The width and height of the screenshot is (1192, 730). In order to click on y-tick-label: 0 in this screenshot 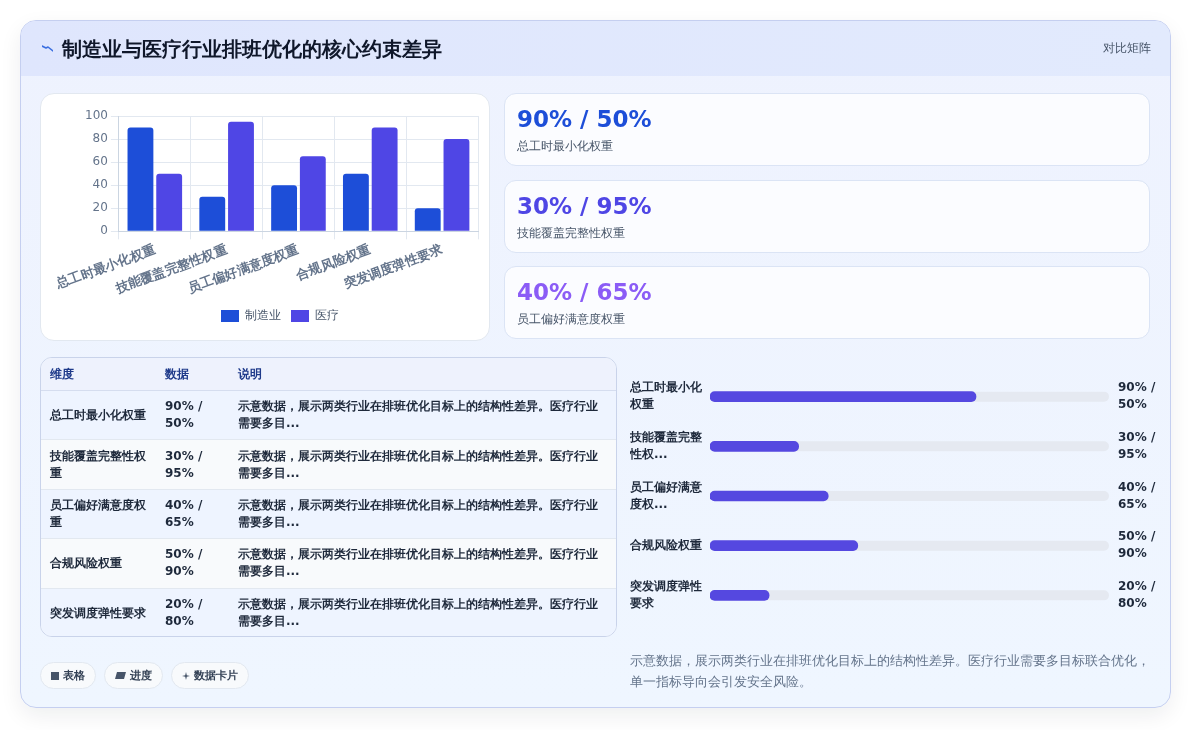, I will do `click(104, 230)`.